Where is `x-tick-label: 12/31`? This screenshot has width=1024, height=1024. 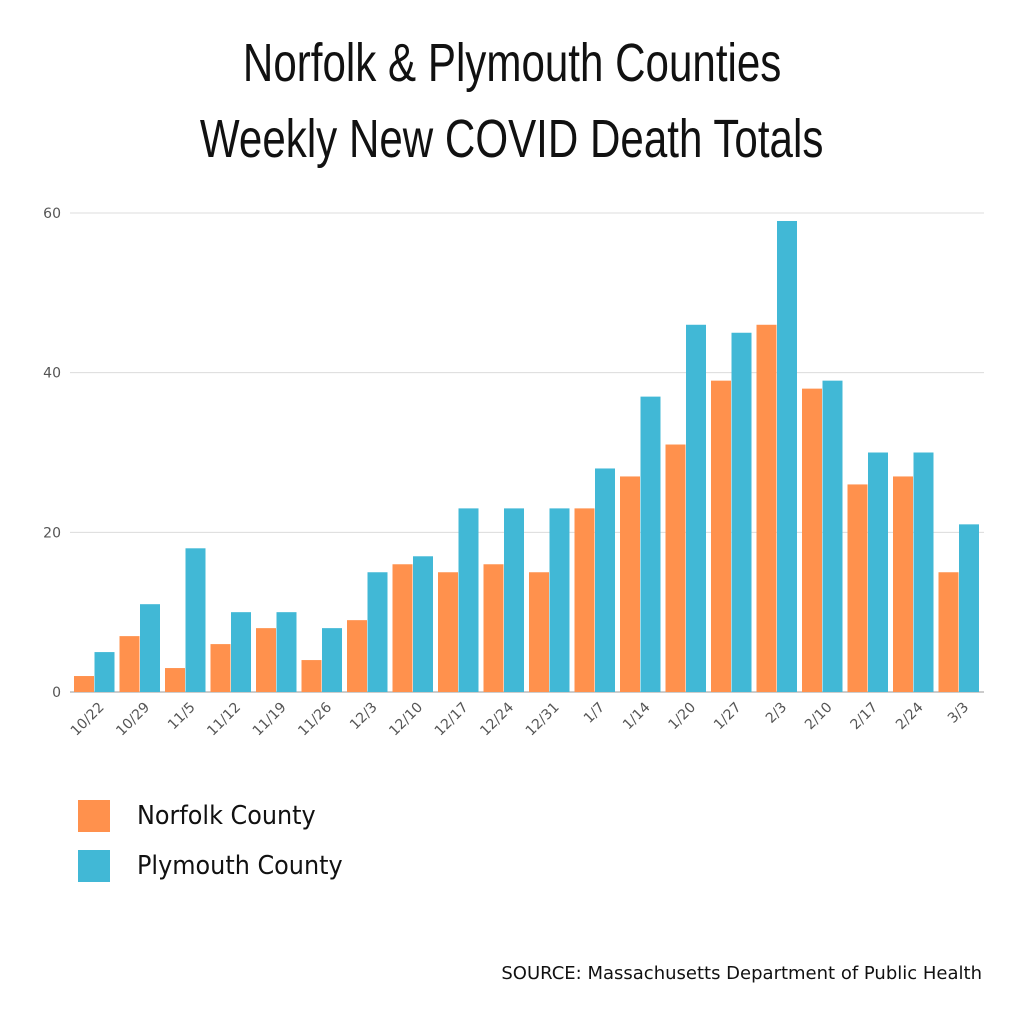
x-tick-label: 12/31 is located at coordinates (543, 720).